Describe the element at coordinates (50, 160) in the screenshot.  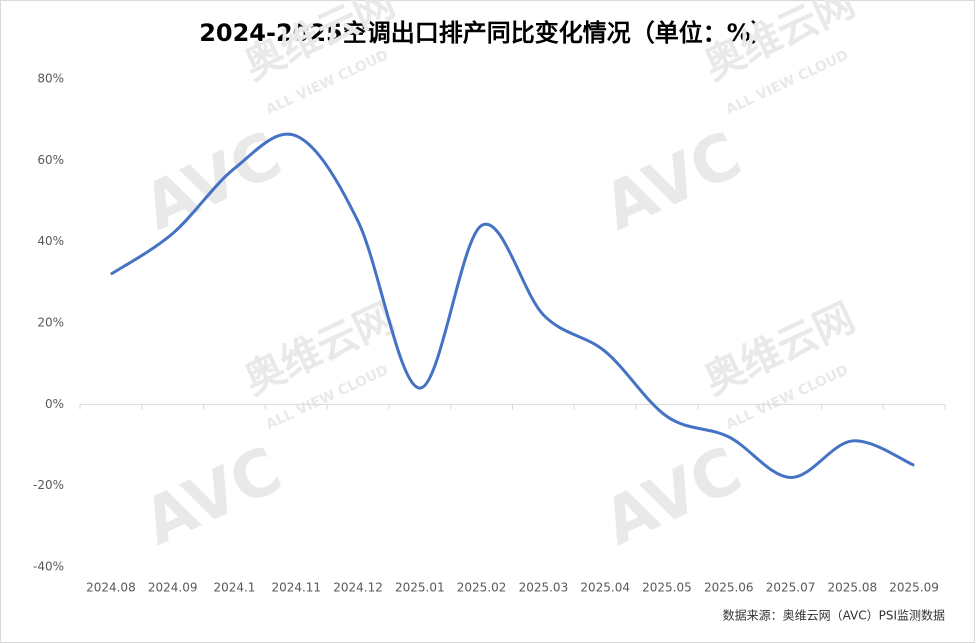
I see `y-tick-label: 60%` at that location.